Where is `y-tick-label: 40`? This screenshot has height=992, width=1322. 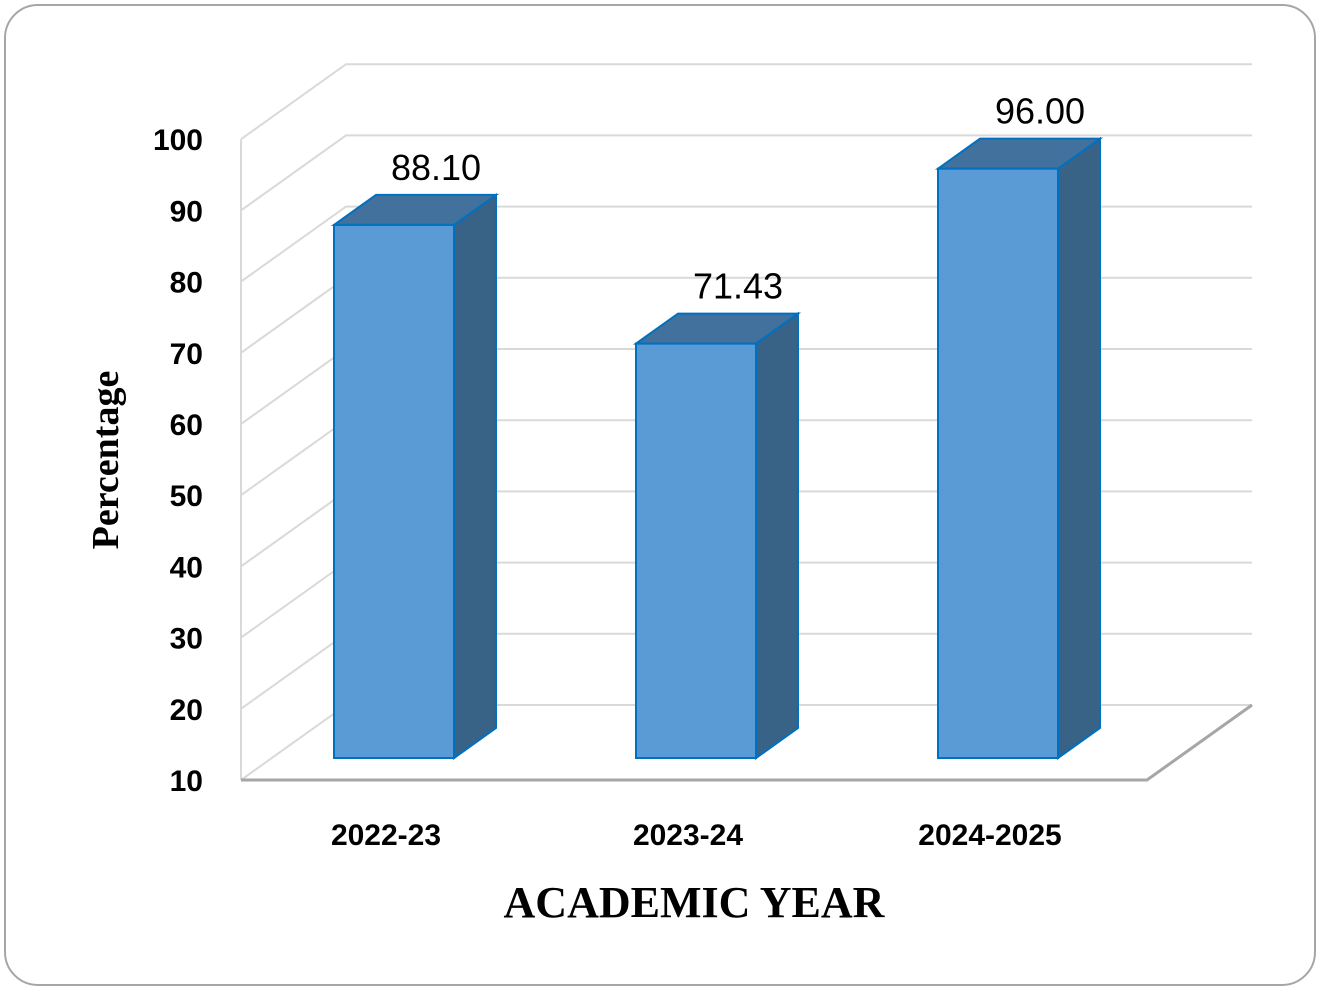
y-tick-label: 40 is located at coordinates (186, 567).